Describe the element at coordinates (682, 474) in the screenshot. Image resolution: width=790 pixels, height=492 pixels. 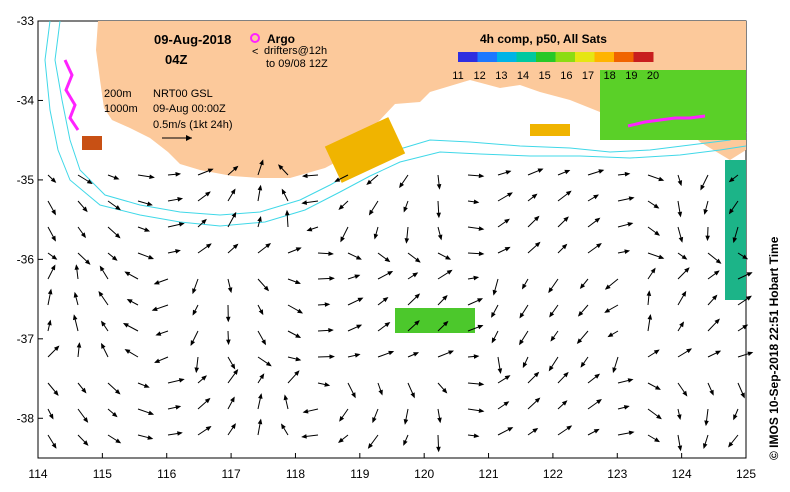
I see `x-tick-label: 124` at that location.